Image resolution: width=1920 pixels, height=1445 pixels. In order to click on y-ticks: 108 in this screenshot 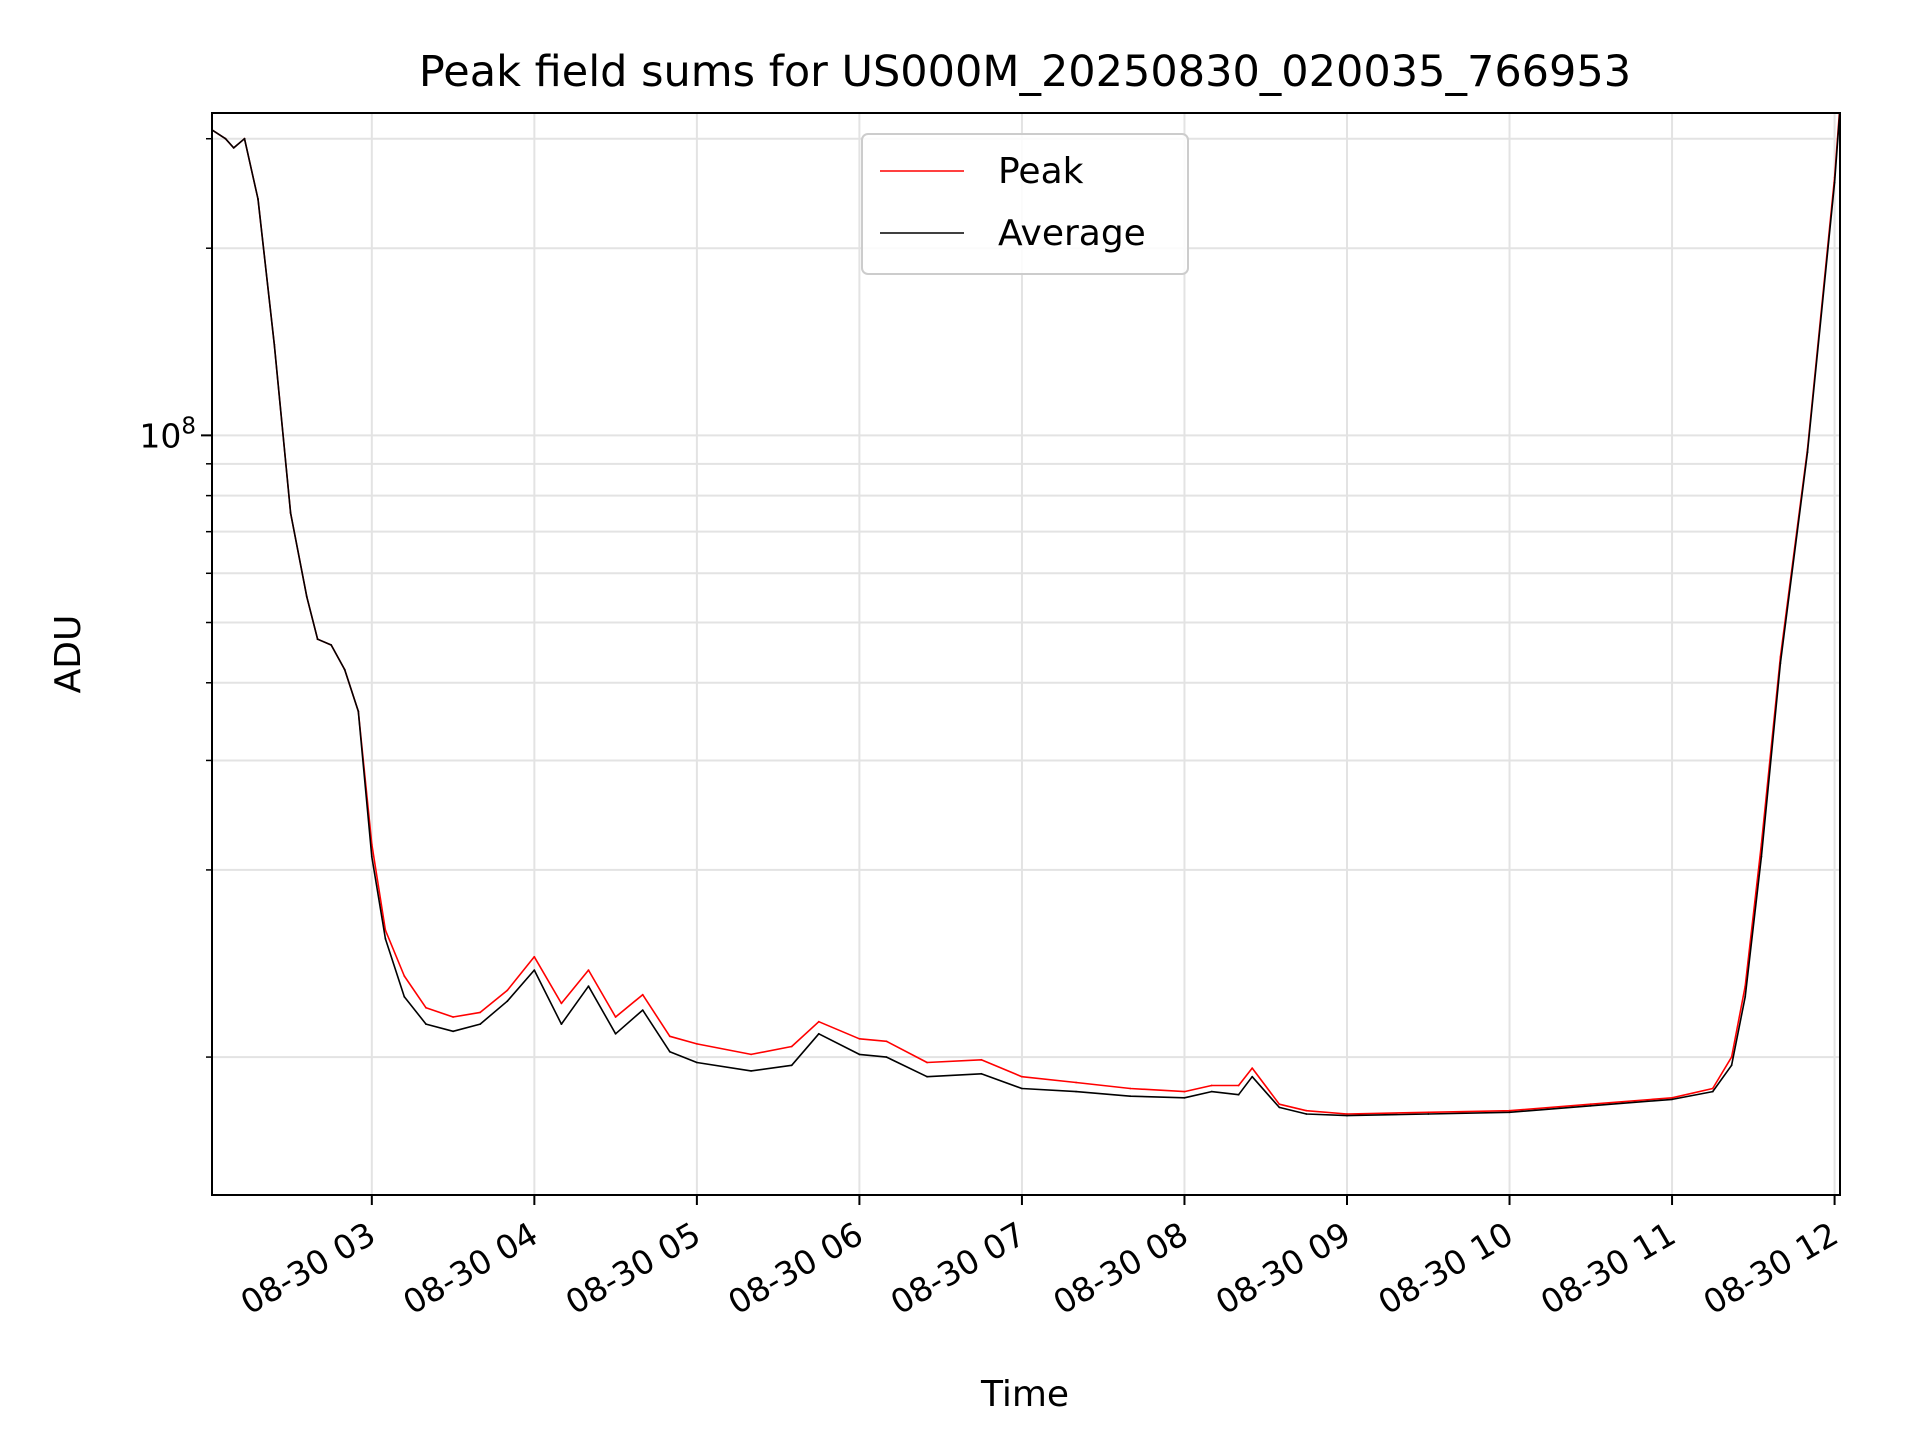, I will do `click(175, 597)`.